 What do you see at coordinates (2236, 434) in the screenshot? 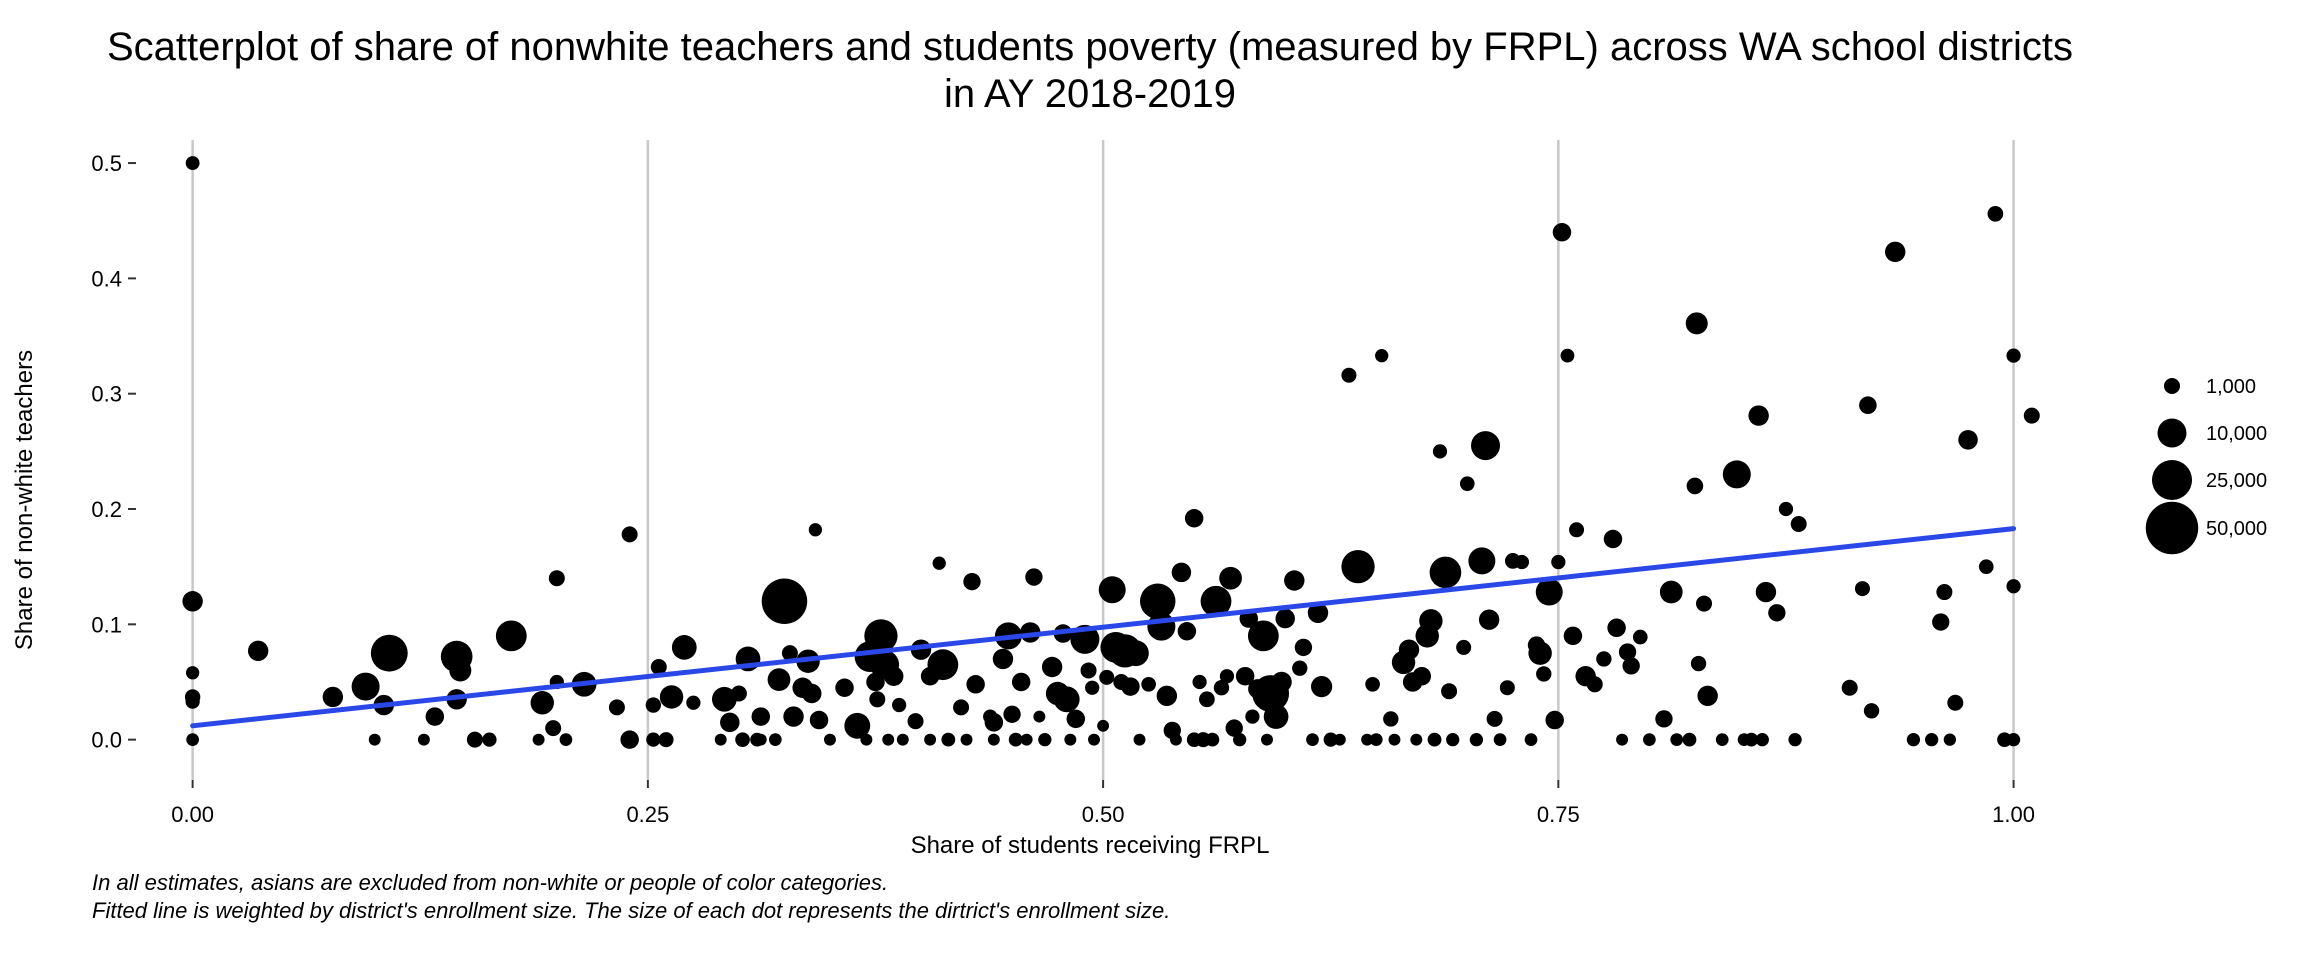
I see `legend-label: 10,000` at bounding box center [2236, 434].